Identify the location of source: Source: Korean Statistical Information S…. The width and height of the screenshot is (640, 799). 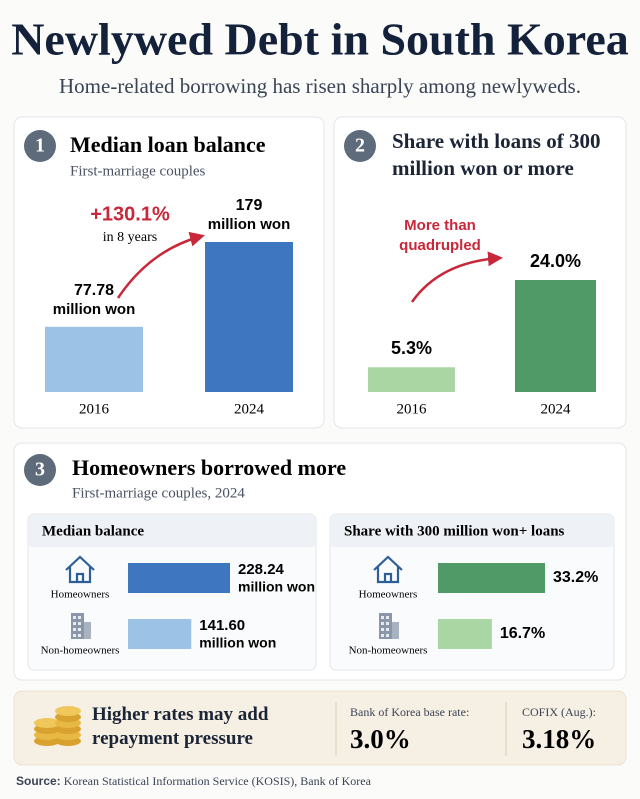
(194, 781).